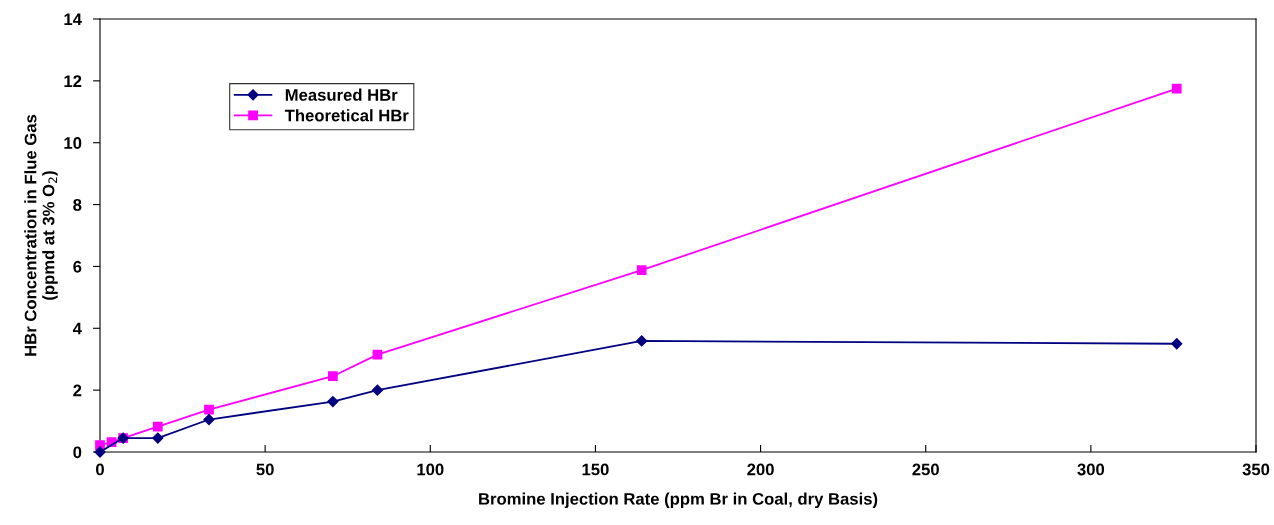  I want to click on y-tick-label: 2, so click(77, 390).